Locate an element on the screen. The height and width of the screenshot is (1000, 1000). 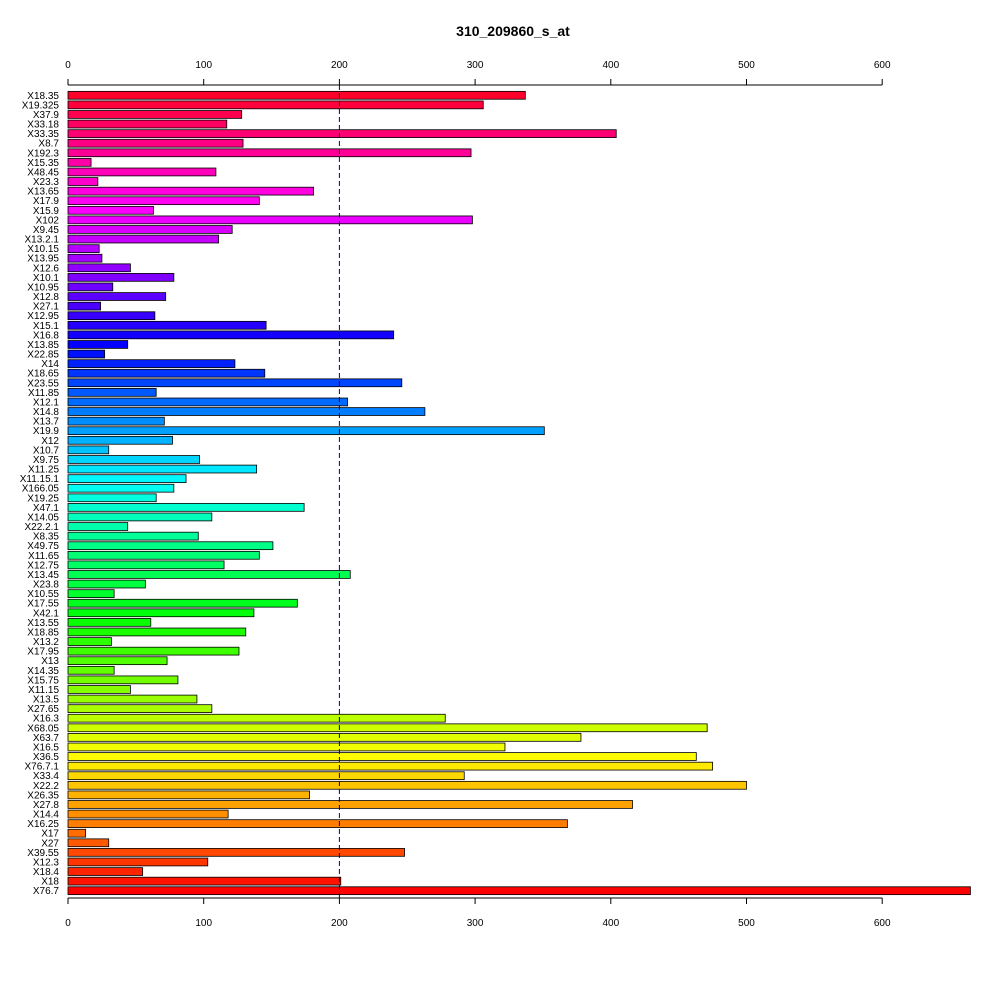
category-label: X14.8 is located at coordinates (46, 412).